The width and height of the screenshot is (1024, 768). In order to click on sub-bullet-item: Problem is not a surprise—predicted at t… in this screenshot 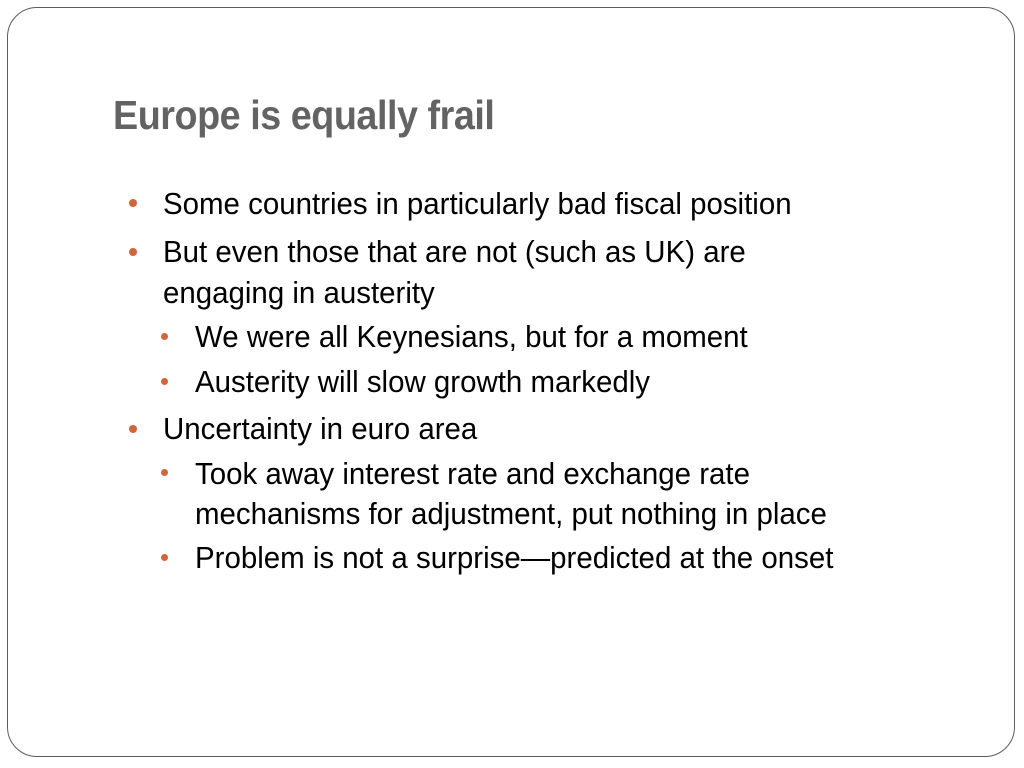, I will do `click(514, 557)`.